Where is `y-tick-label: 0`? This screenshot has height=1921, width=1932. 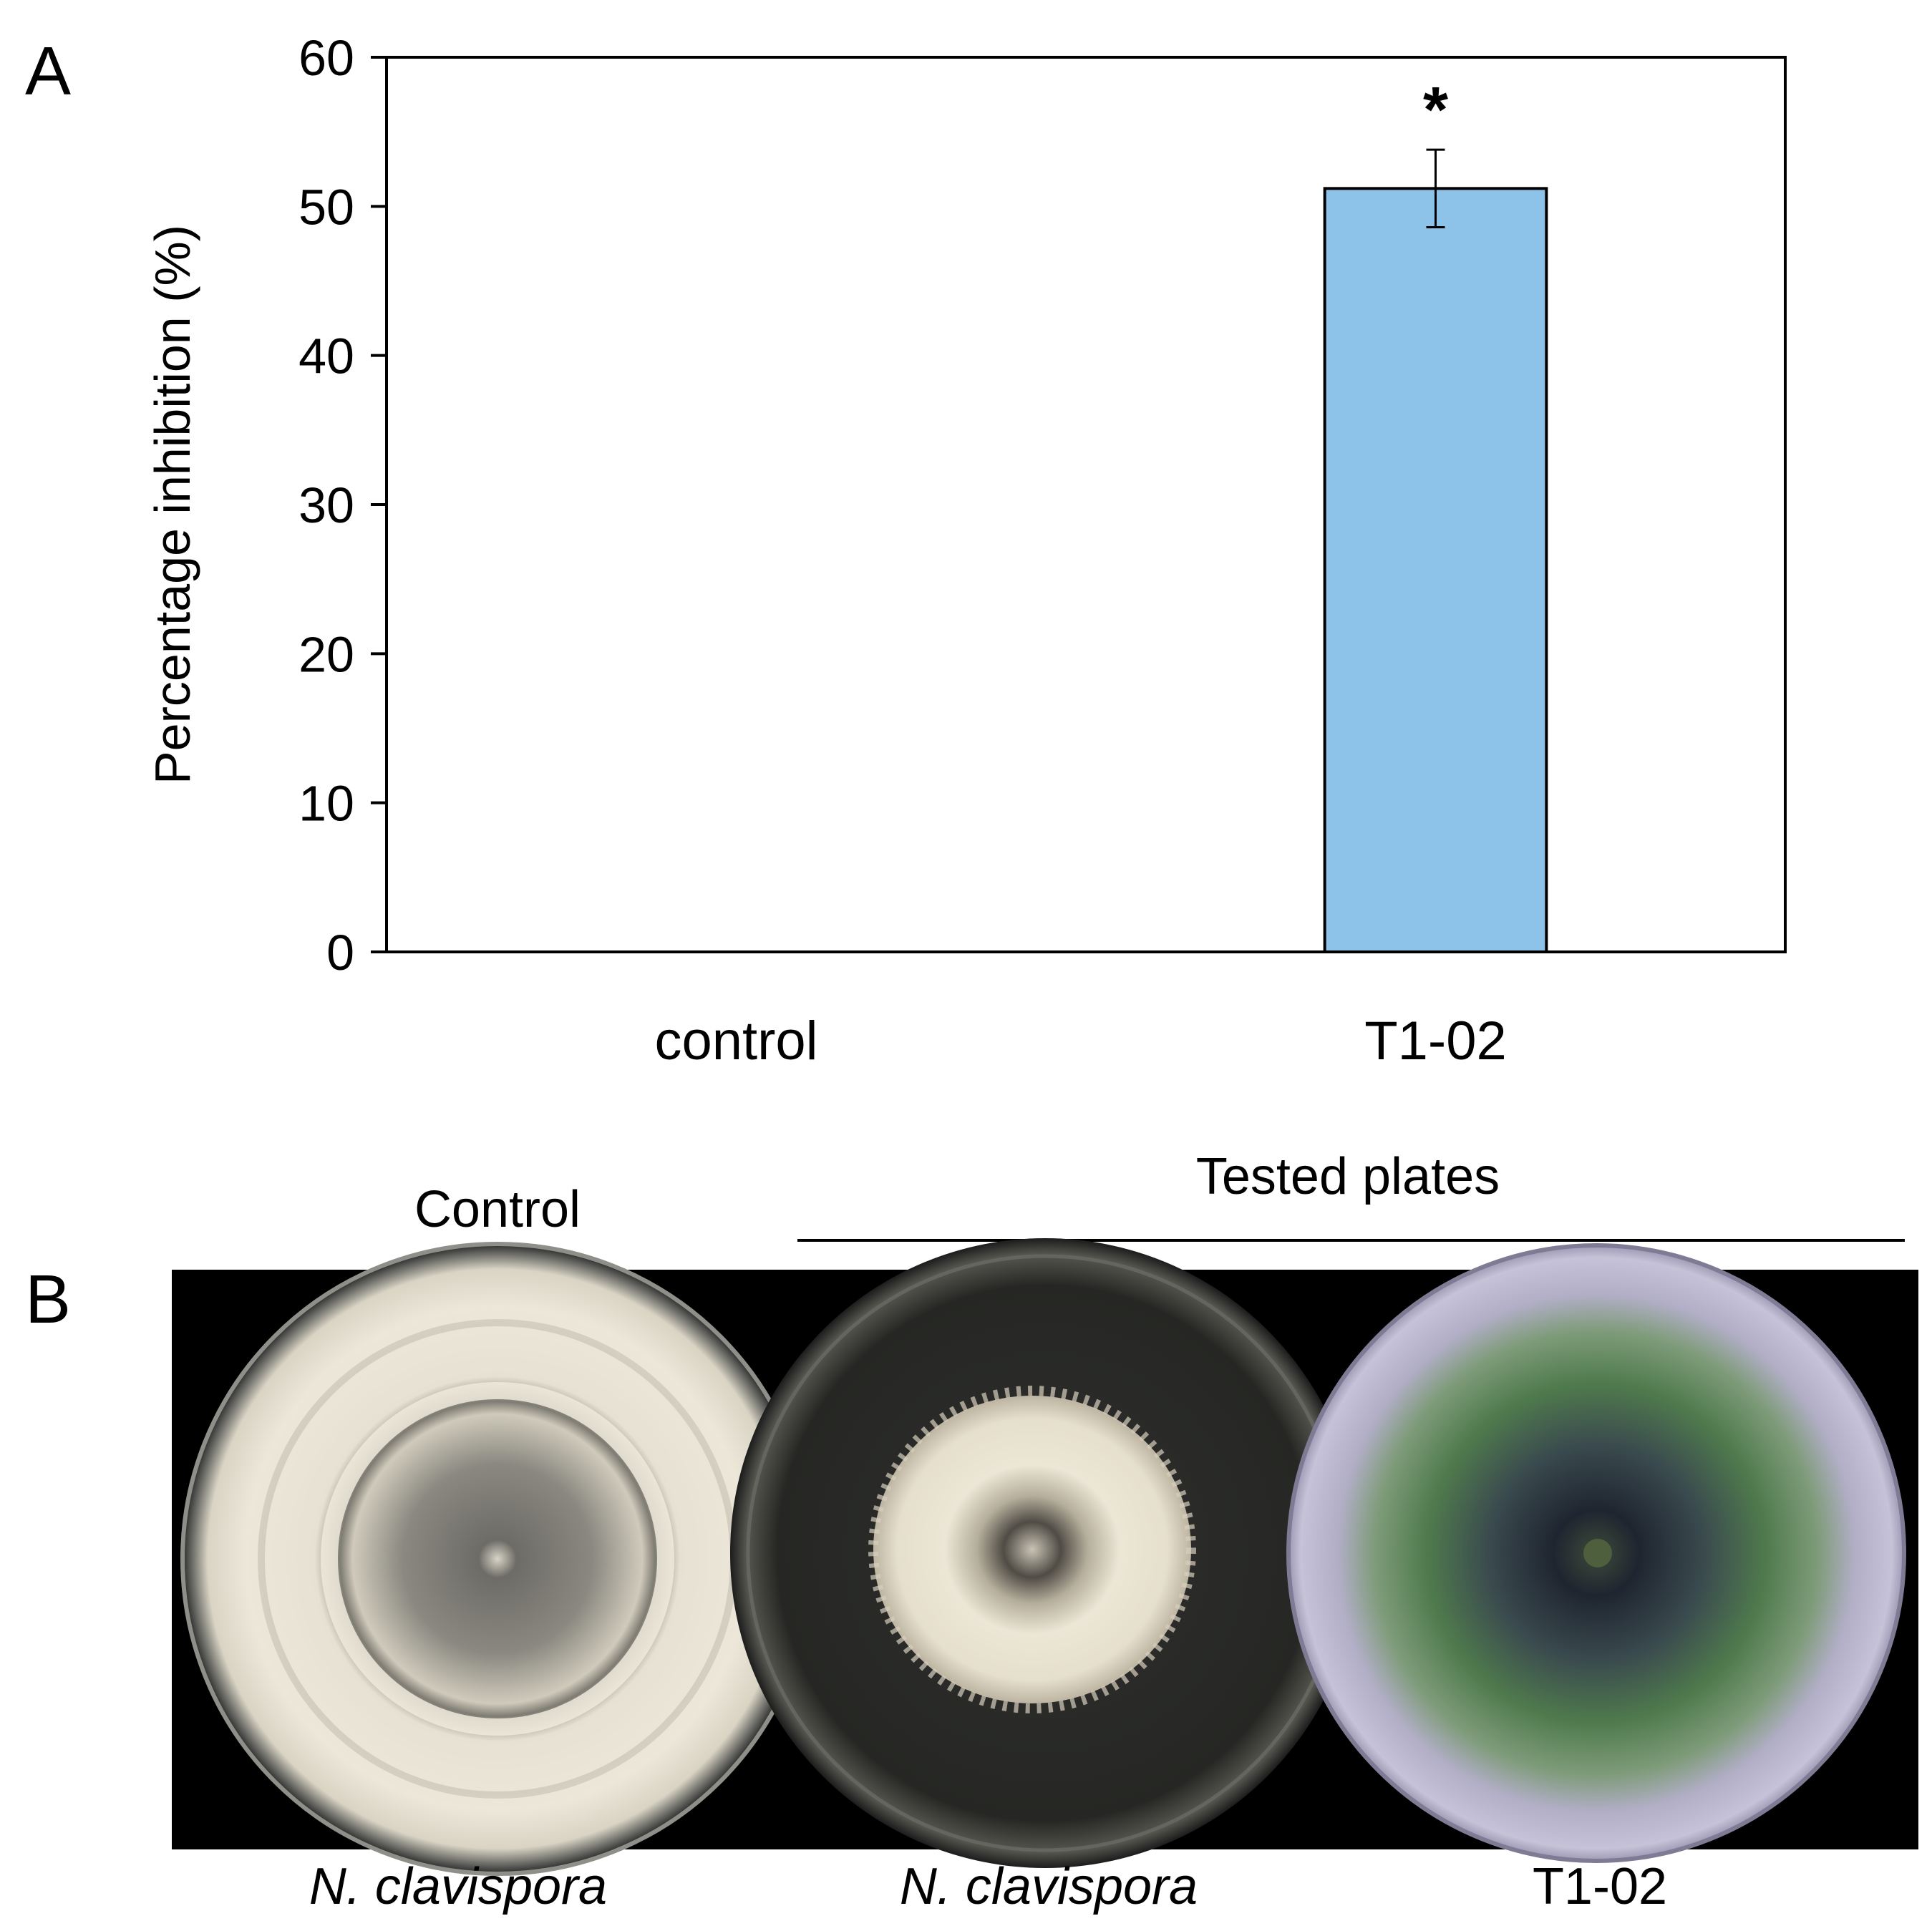
y-tick-label: 0 is located at coordinates (340, 953).